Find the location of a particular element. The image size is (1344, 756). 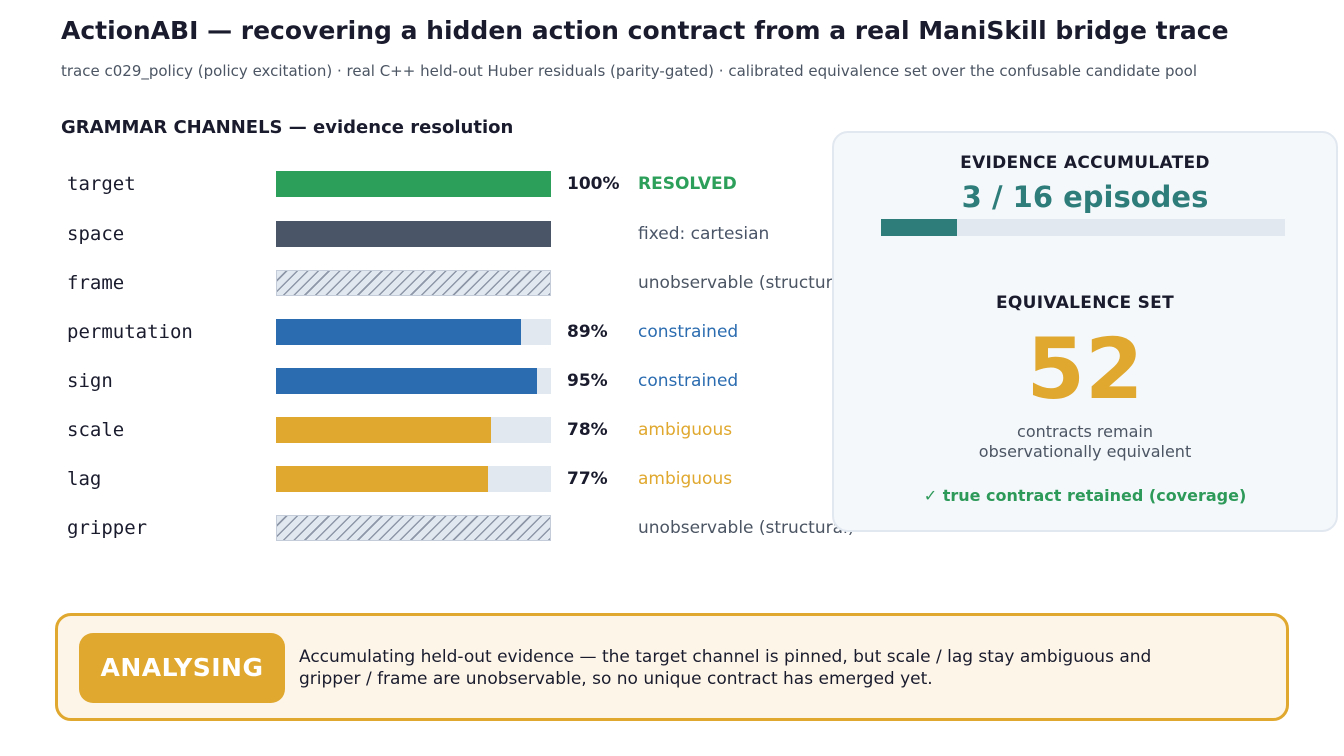

channel-name: target is located at coordinates (101, 184).